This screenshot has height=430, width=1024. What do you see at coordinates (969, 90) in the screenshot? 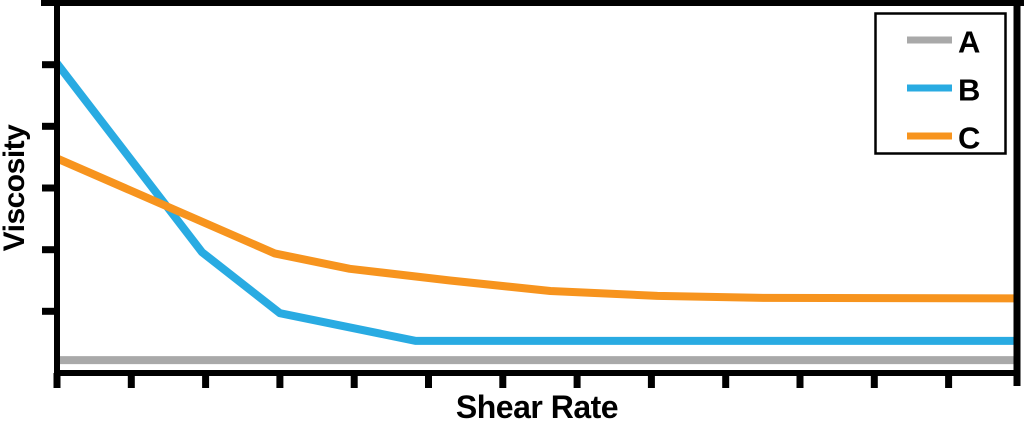
I see `legend-label-B: B` at bounding box center [969, 90].